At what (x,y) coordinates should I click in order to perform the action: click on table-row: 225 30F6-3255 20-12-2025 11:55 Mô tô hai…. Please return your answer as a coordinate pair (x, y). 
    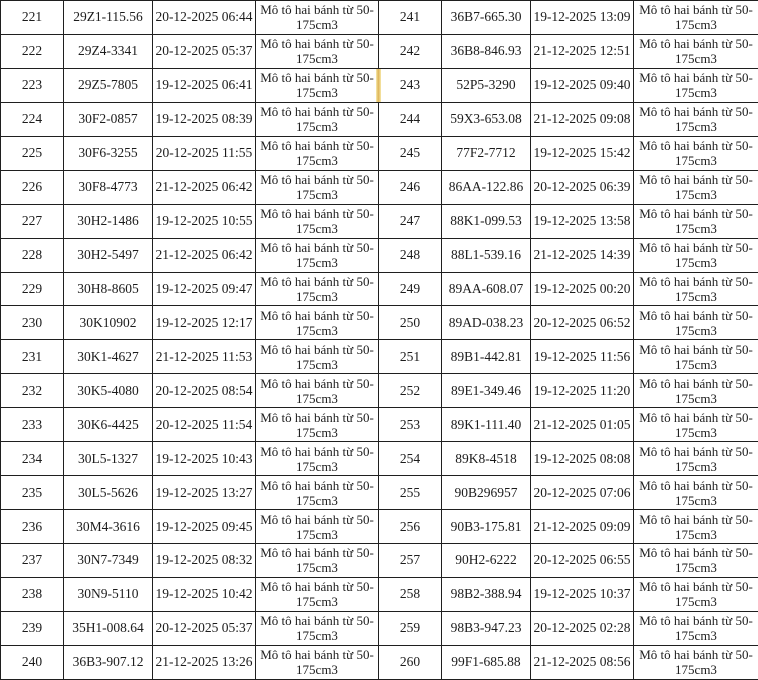
    Looking at the image, I should click on (379, 153).